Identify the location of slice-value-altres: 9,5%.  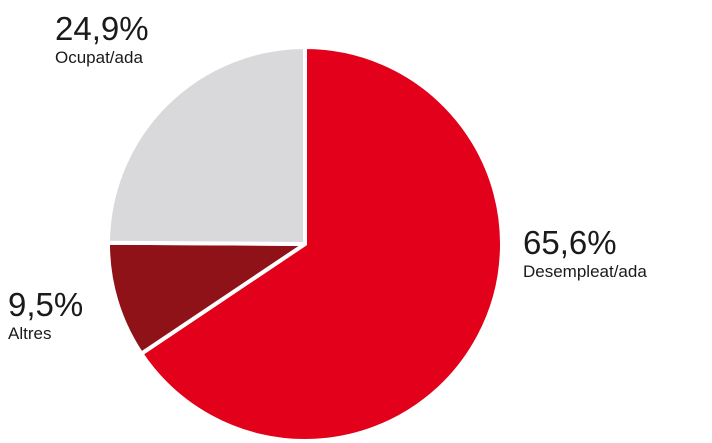
(46, 304).